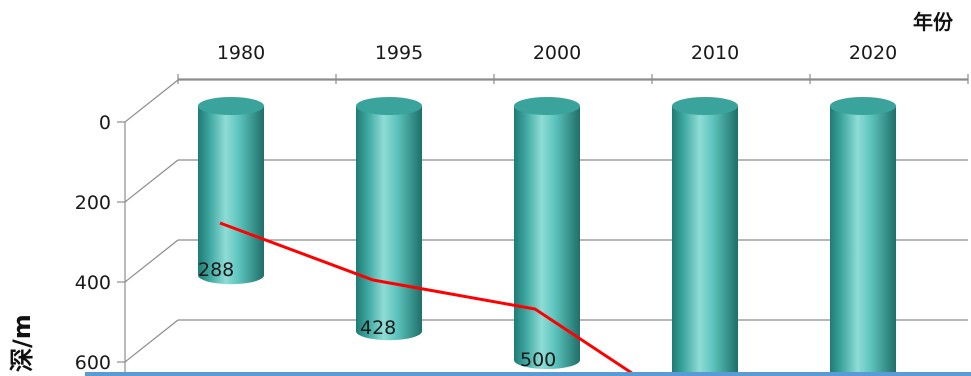 The height and width of the screenshot is (376, 971). Describe the element at coordinates (22, 343) in the screenshot. I see `y-axis-title: 深/m` at that location.